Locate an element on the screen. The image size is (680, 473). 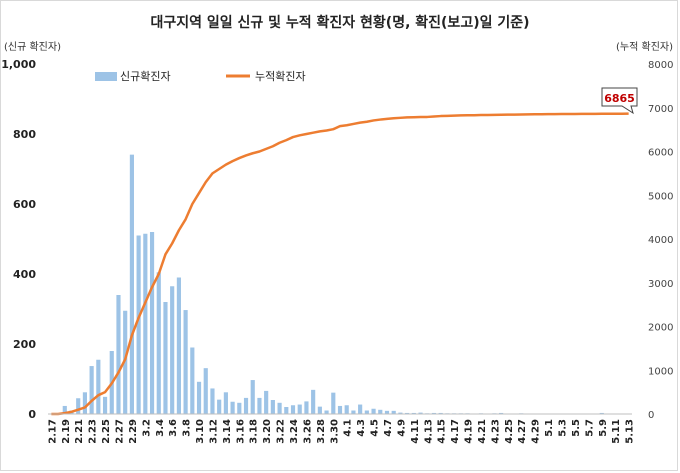
right-tick-label: 6000 is located at coordinates (660, 153).